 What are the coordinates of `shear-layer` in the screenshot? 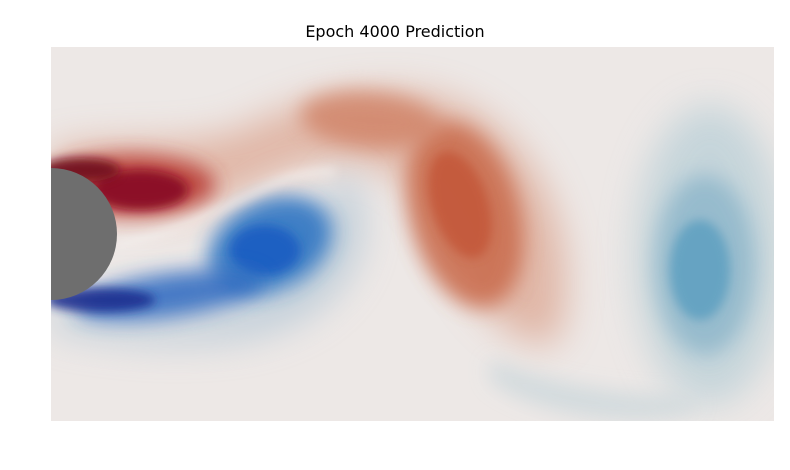 It's located at (225, 208).